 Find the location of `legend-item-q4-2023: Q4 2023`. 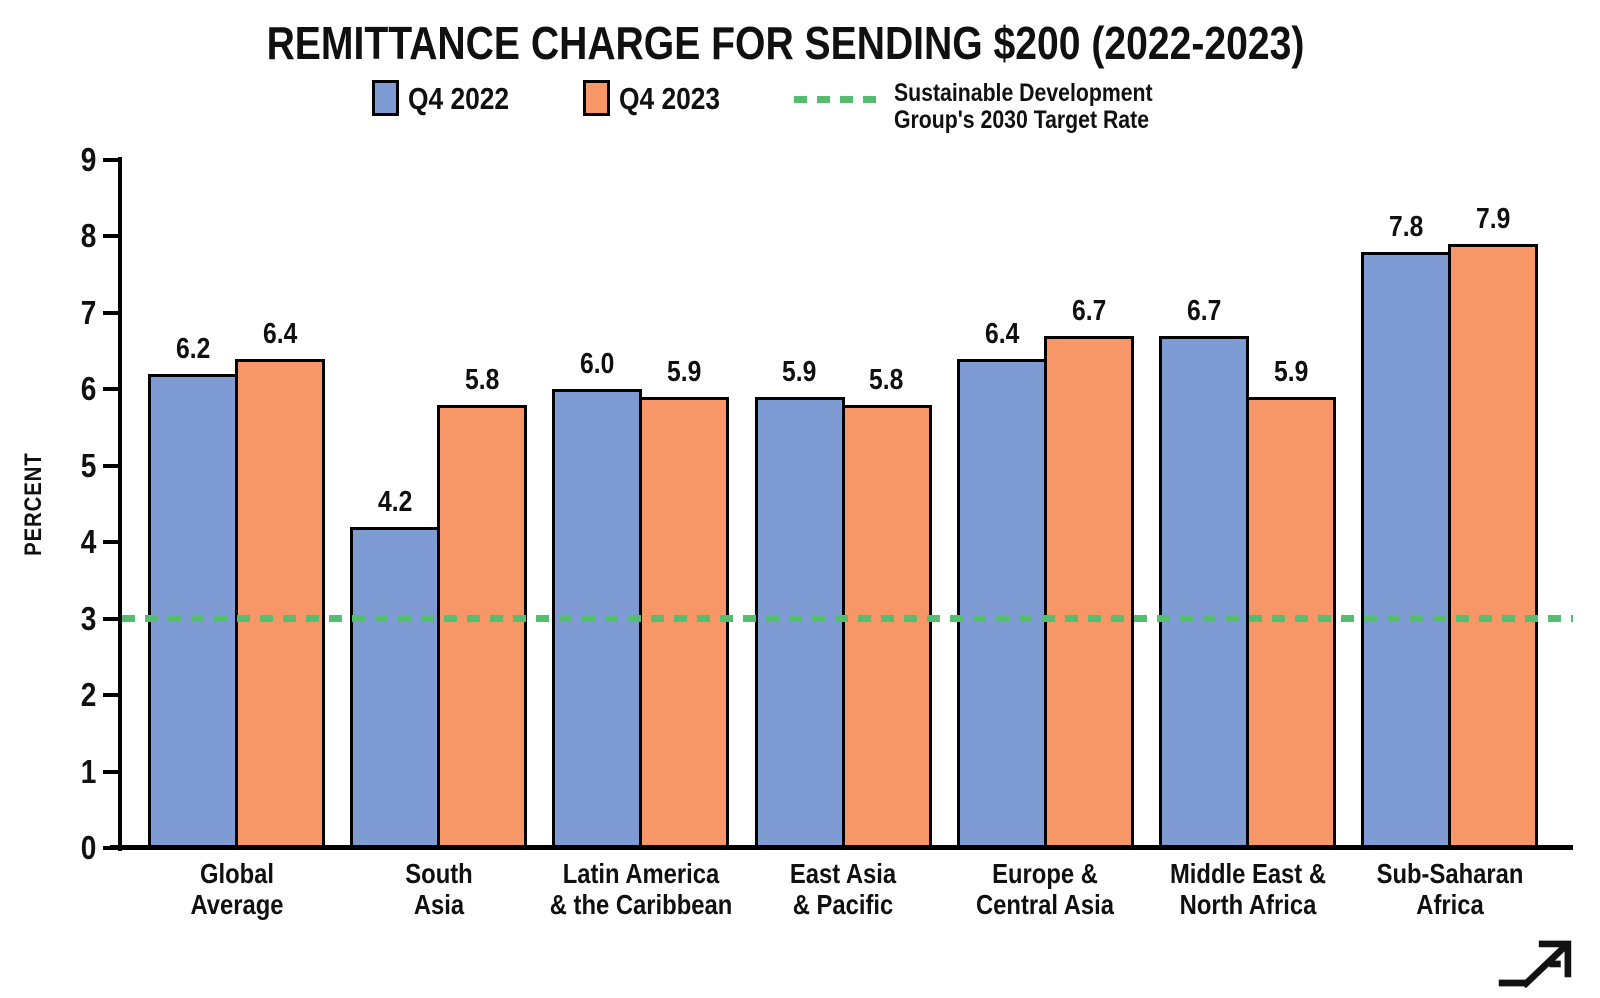

legend-item-q4-2023: Q4 2023 is located at coordinates (660, 99).